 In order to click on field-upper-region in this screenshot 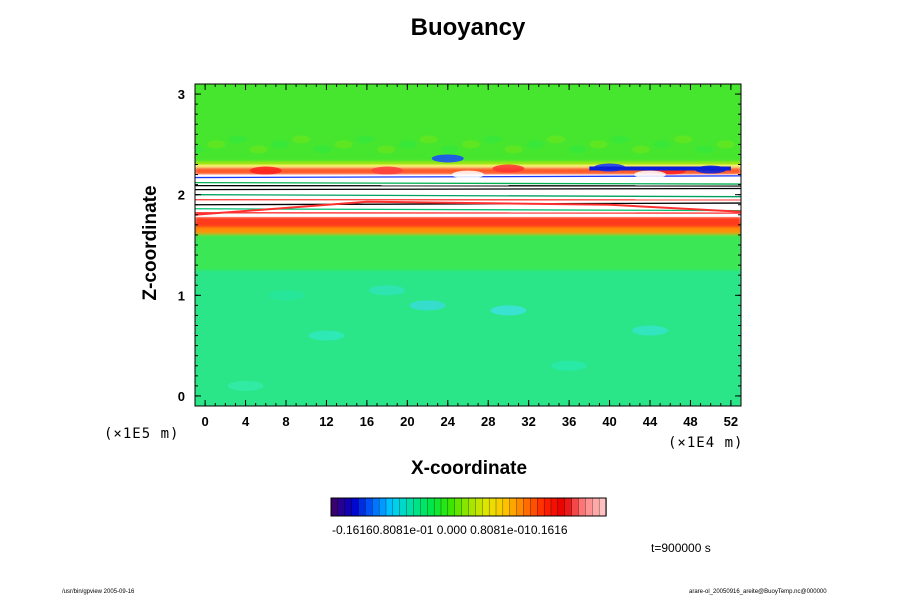, I will do `click(468, 124)`.